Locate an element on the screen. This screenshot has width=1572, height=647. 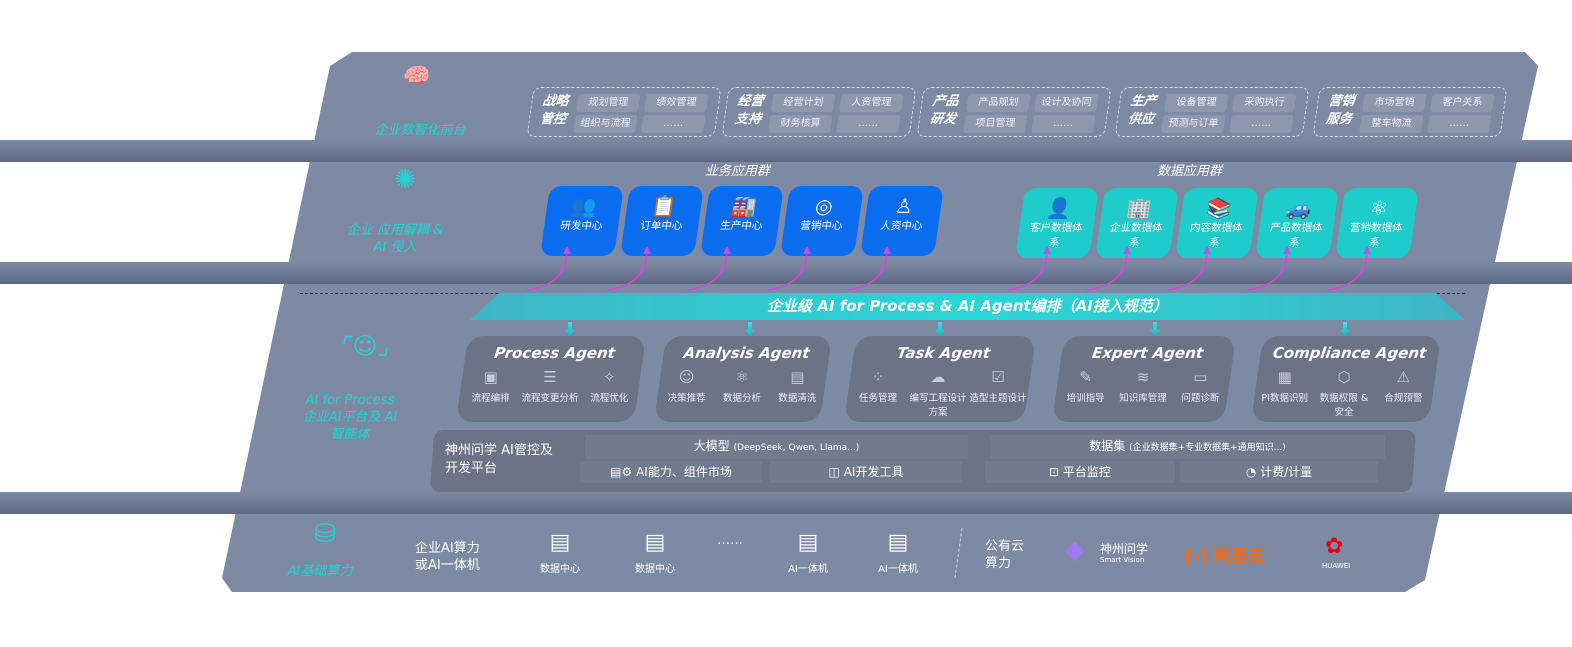
huawei-logo: ✿ is located at coordinates (1334, 546).